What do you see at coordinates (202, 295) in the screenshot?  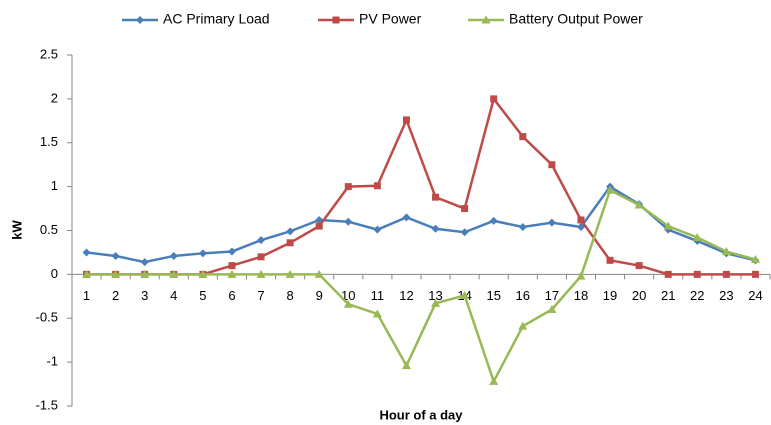 I see `x-tick-label: 5` at bounding box center [202, 295].